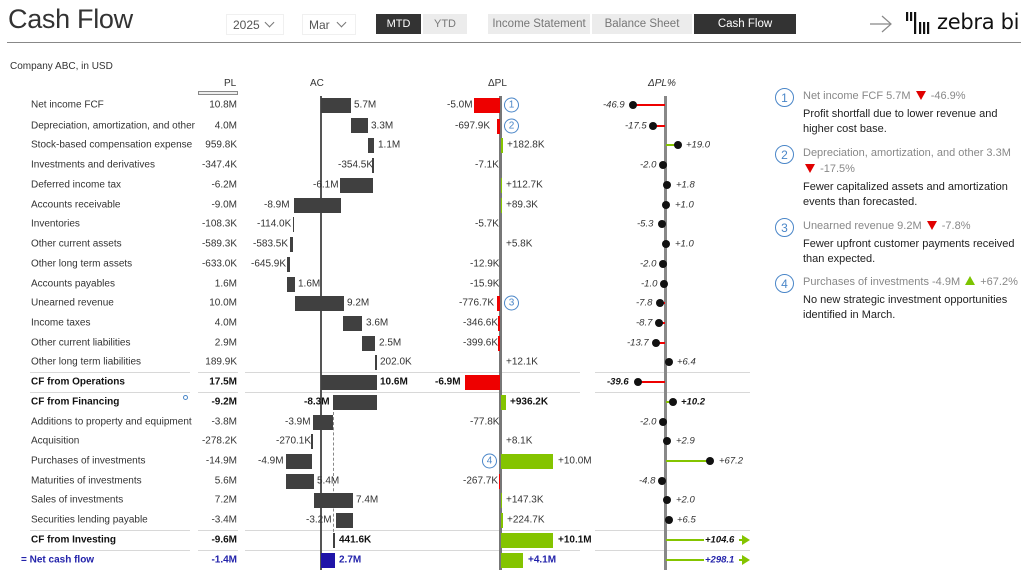  I want to click on page-title: Cash Flow, so click(70, 19).